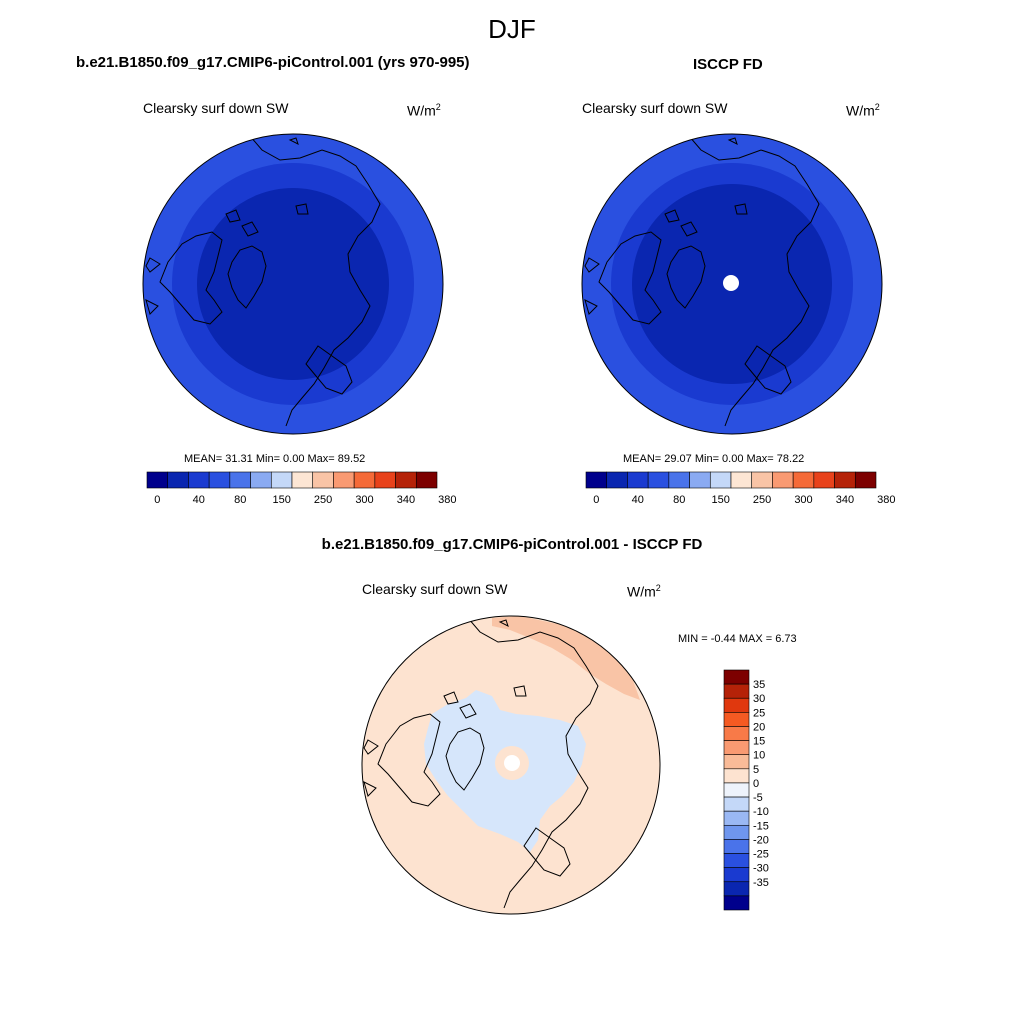  I want to click on panel-3-colorbar-tick-label: -15, so click(761, 826).